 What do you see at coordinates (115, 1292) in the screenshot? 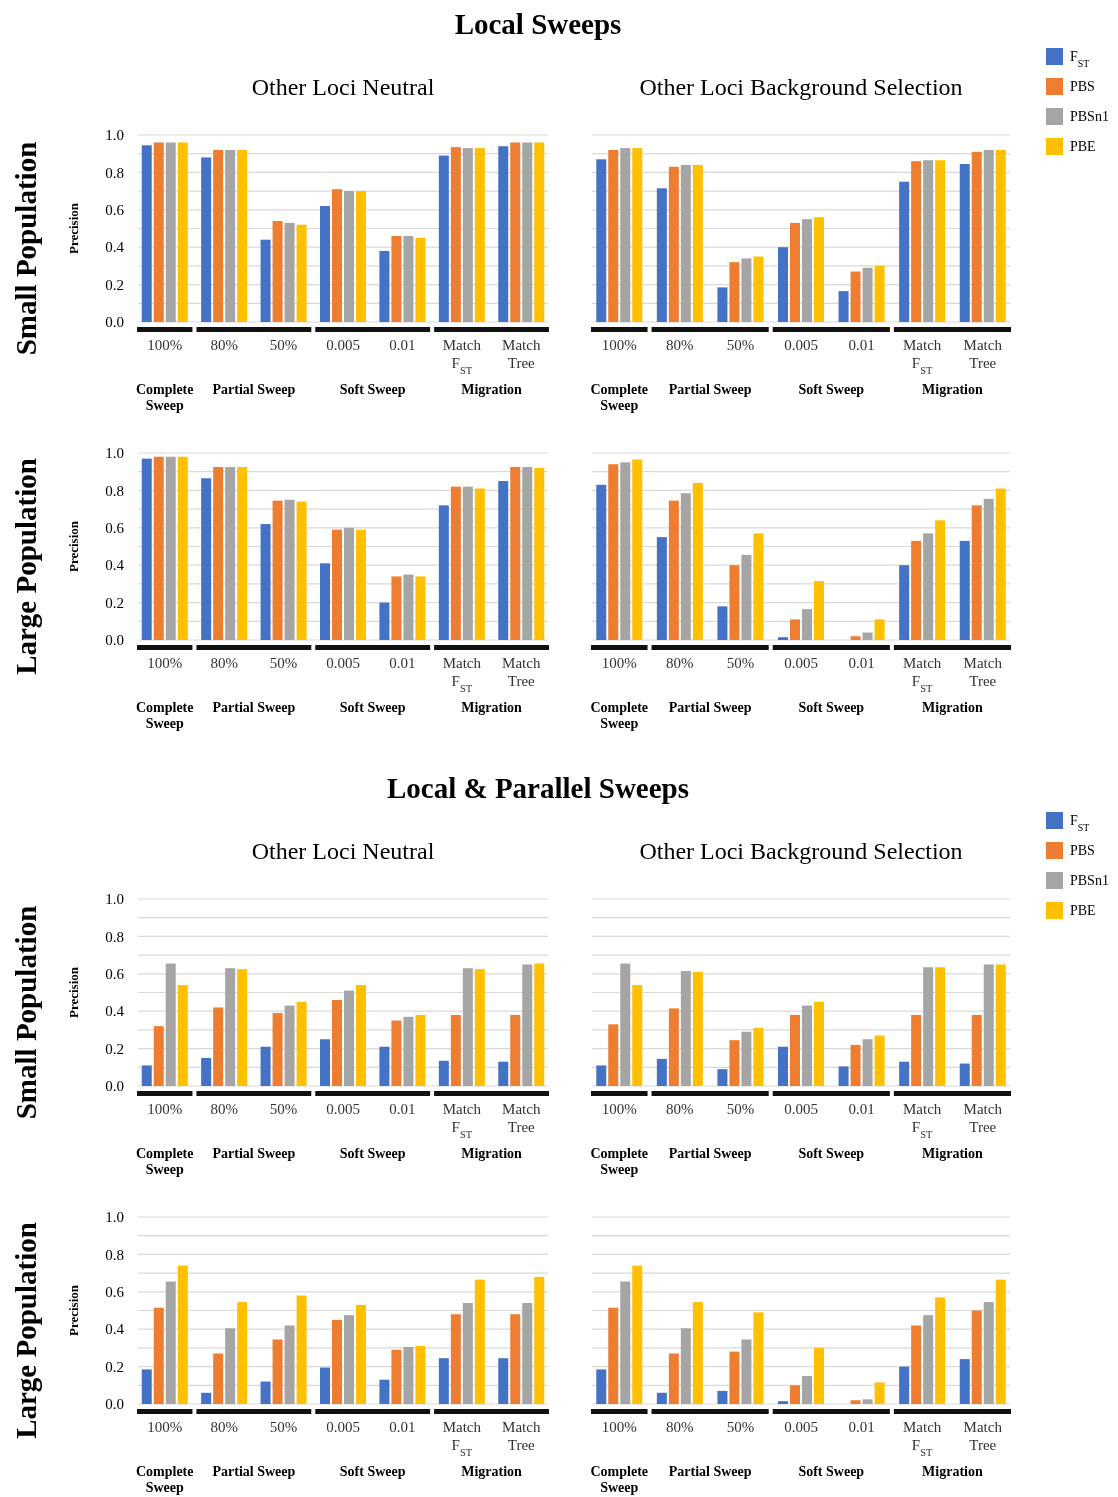
I see `y-tick-label: 0.6` at bounding box center [115, 1292].